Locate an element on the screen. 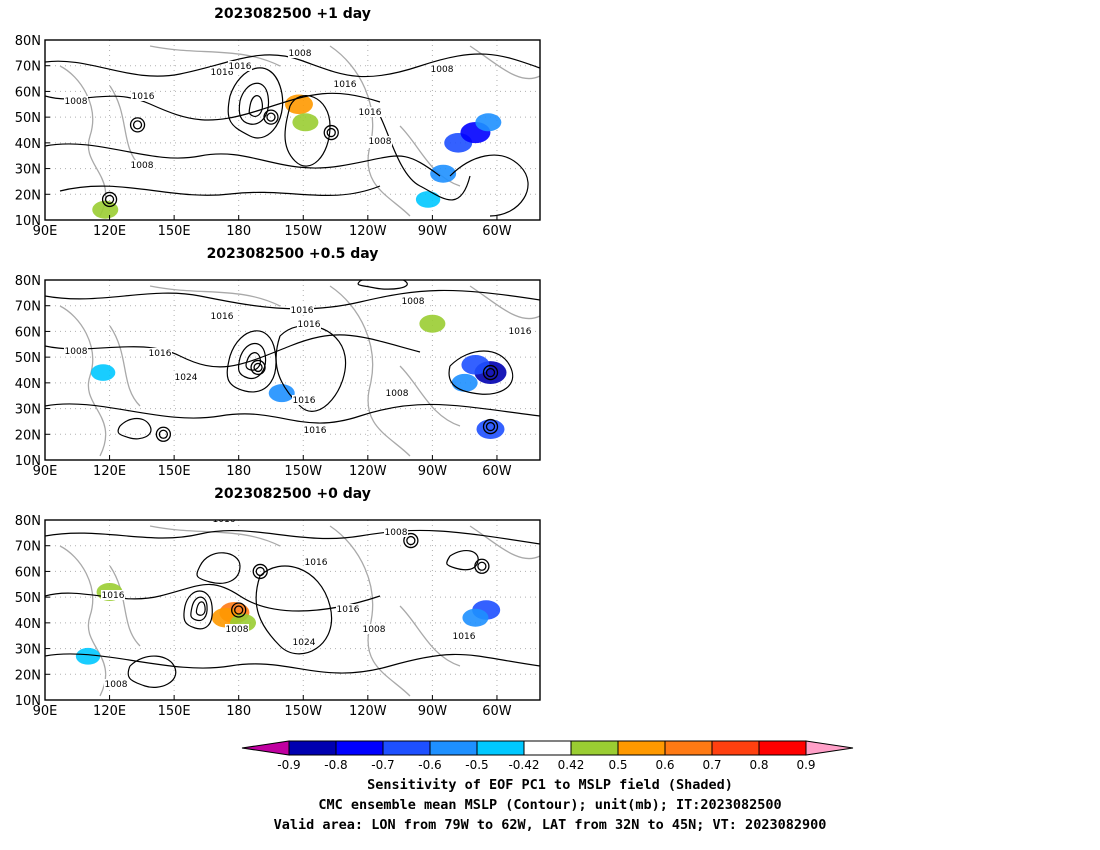 This screenshot has width=1100, height=850. colorbar-tick-label: 0.8 is located at coordinates (758, 765).